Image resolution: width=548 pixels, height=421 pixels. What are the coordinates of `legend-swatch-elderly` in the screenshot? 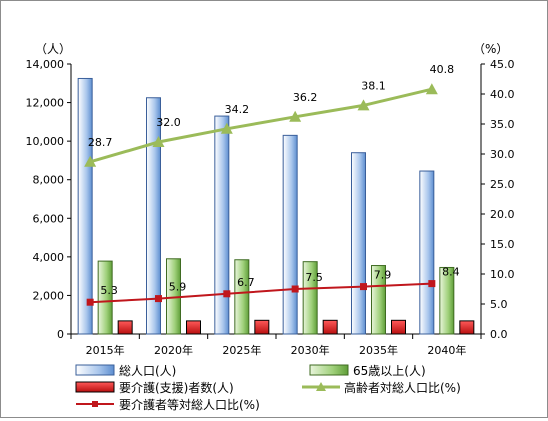 It's located at (329, 370).